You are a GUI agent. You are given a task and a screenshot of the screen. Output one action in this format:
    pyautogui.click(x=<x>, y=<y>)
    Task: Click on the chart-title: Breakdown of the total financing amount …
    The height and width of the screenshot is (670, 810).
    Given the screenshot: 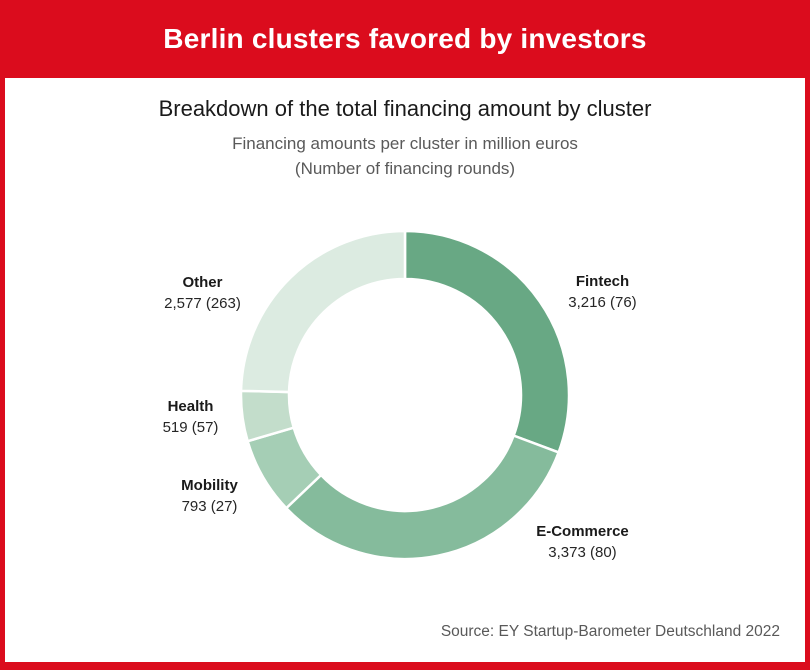 What is the action you would take?
    pyautogui.click(x=405, y=108)
    